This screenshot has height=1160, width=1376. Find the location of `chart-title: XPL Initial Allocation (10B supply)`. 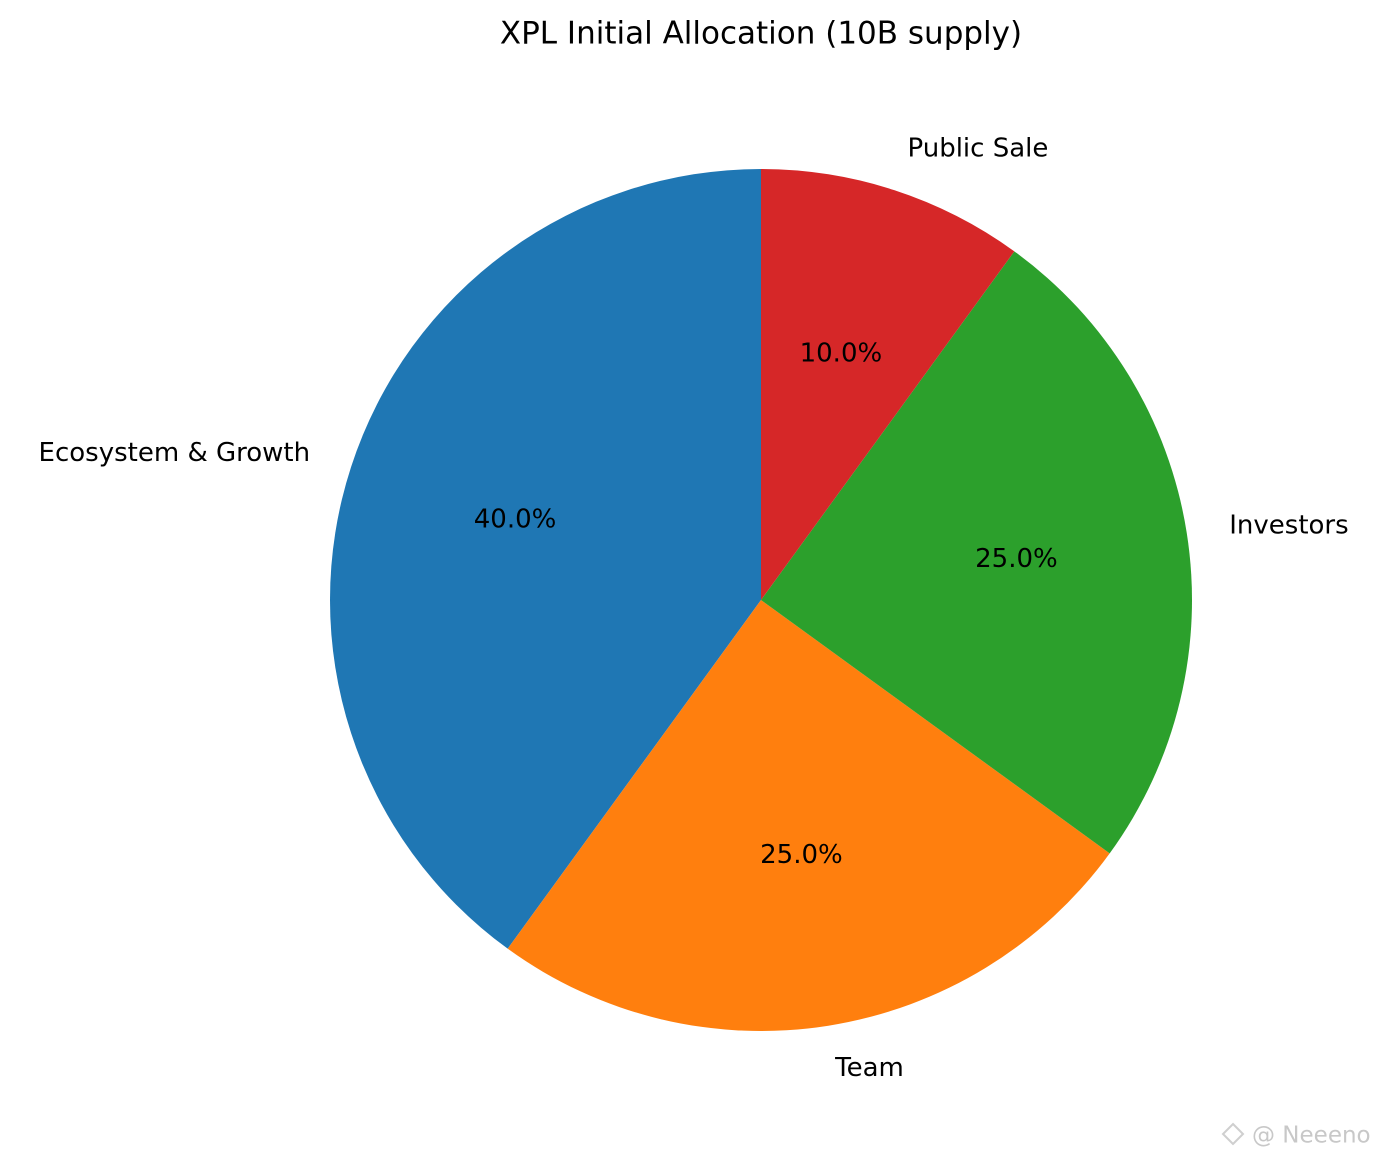

chart-title: XPL Initial Allocation (10B supply) is located at coordinates (761, 34).